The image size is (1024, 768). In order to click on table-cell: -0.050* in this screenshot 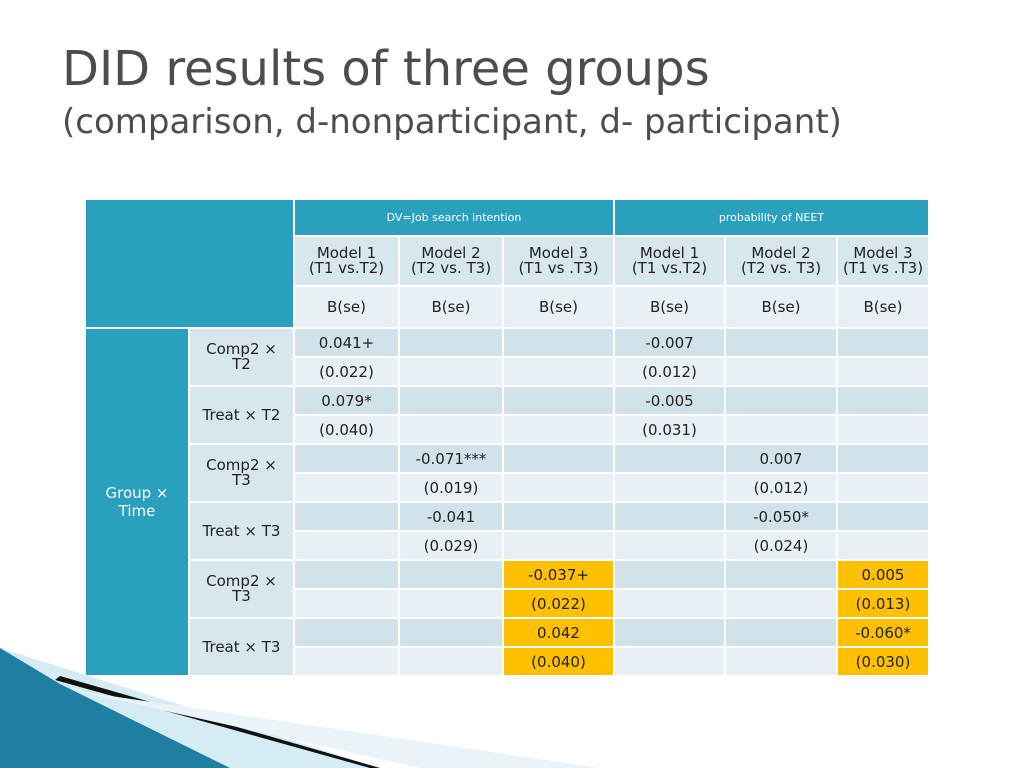, I will do `click(781, 516)`.